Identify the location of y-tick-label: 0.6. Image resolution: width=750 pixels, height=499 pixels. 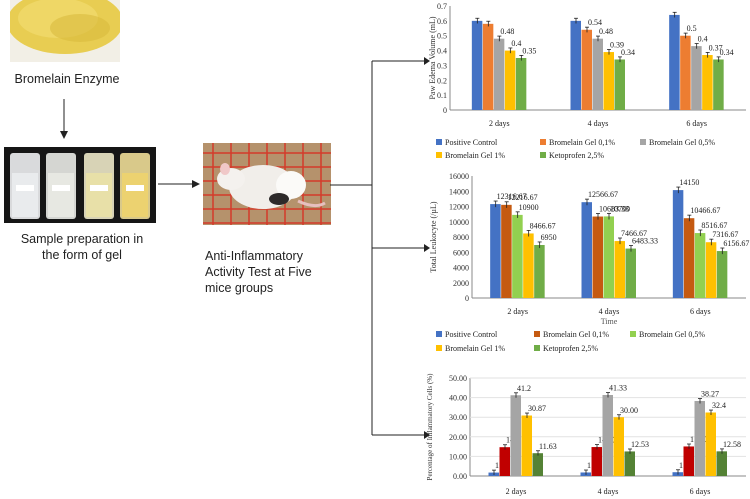
(442, 21).